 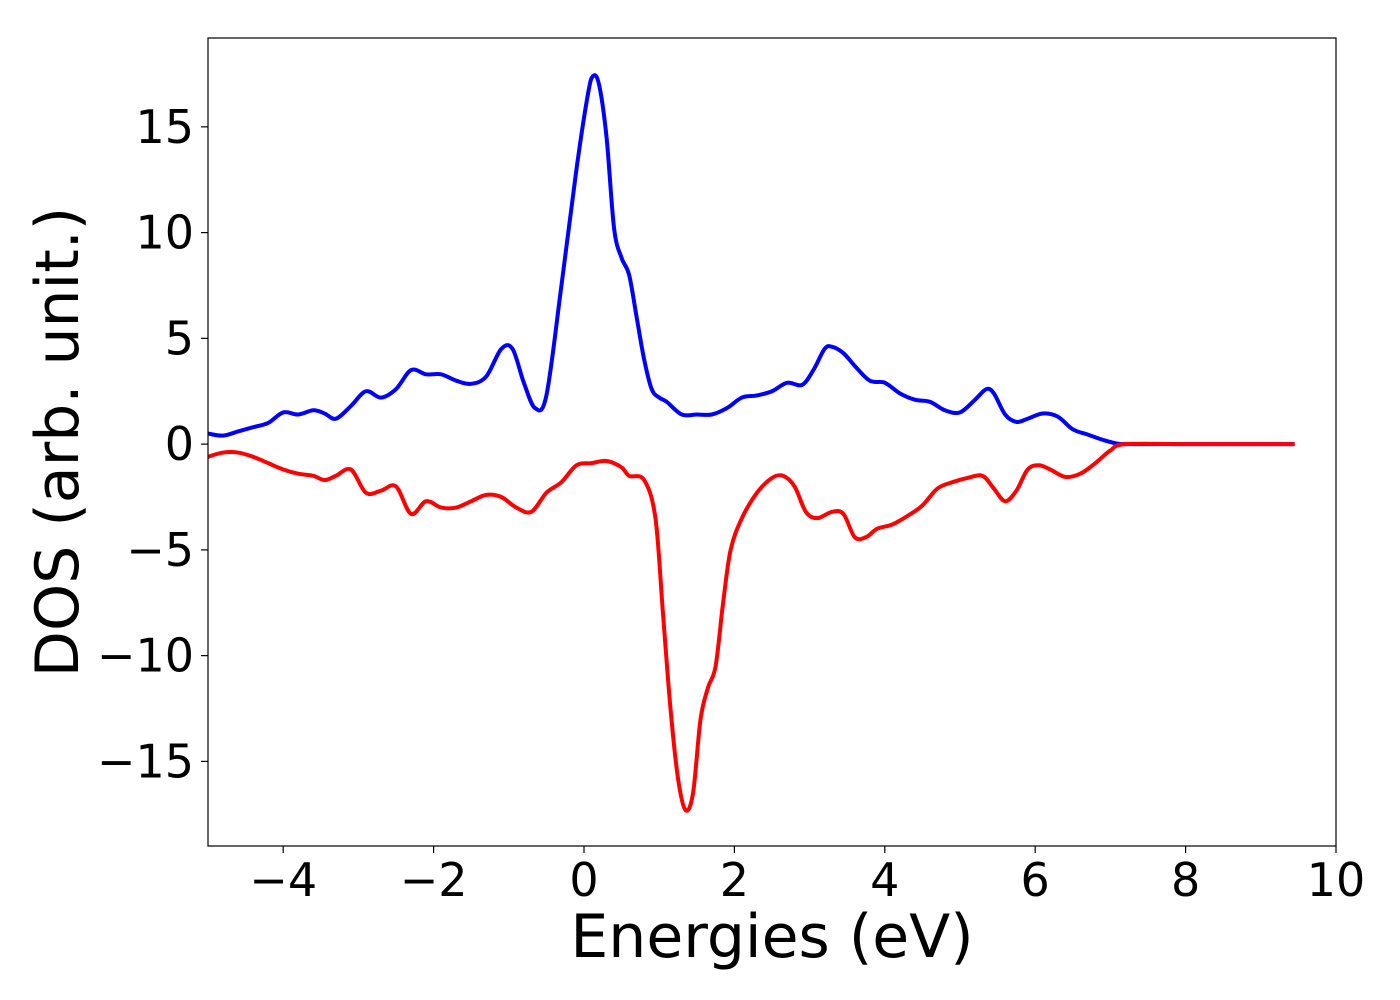 I want to click on x-tick-label: 0, so click(x=583, y=880).